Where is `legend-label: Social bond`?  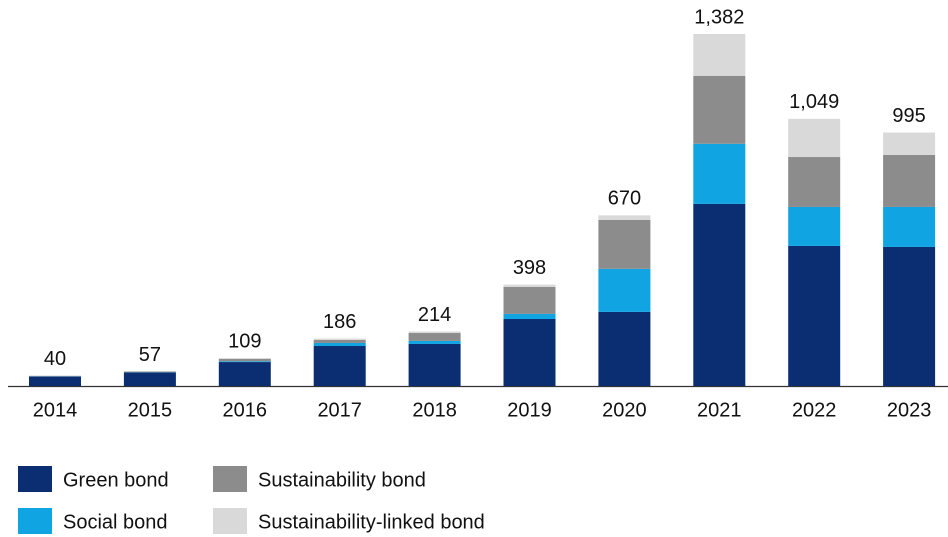 legend-label: Social bond is located at coordinates (115, 522).